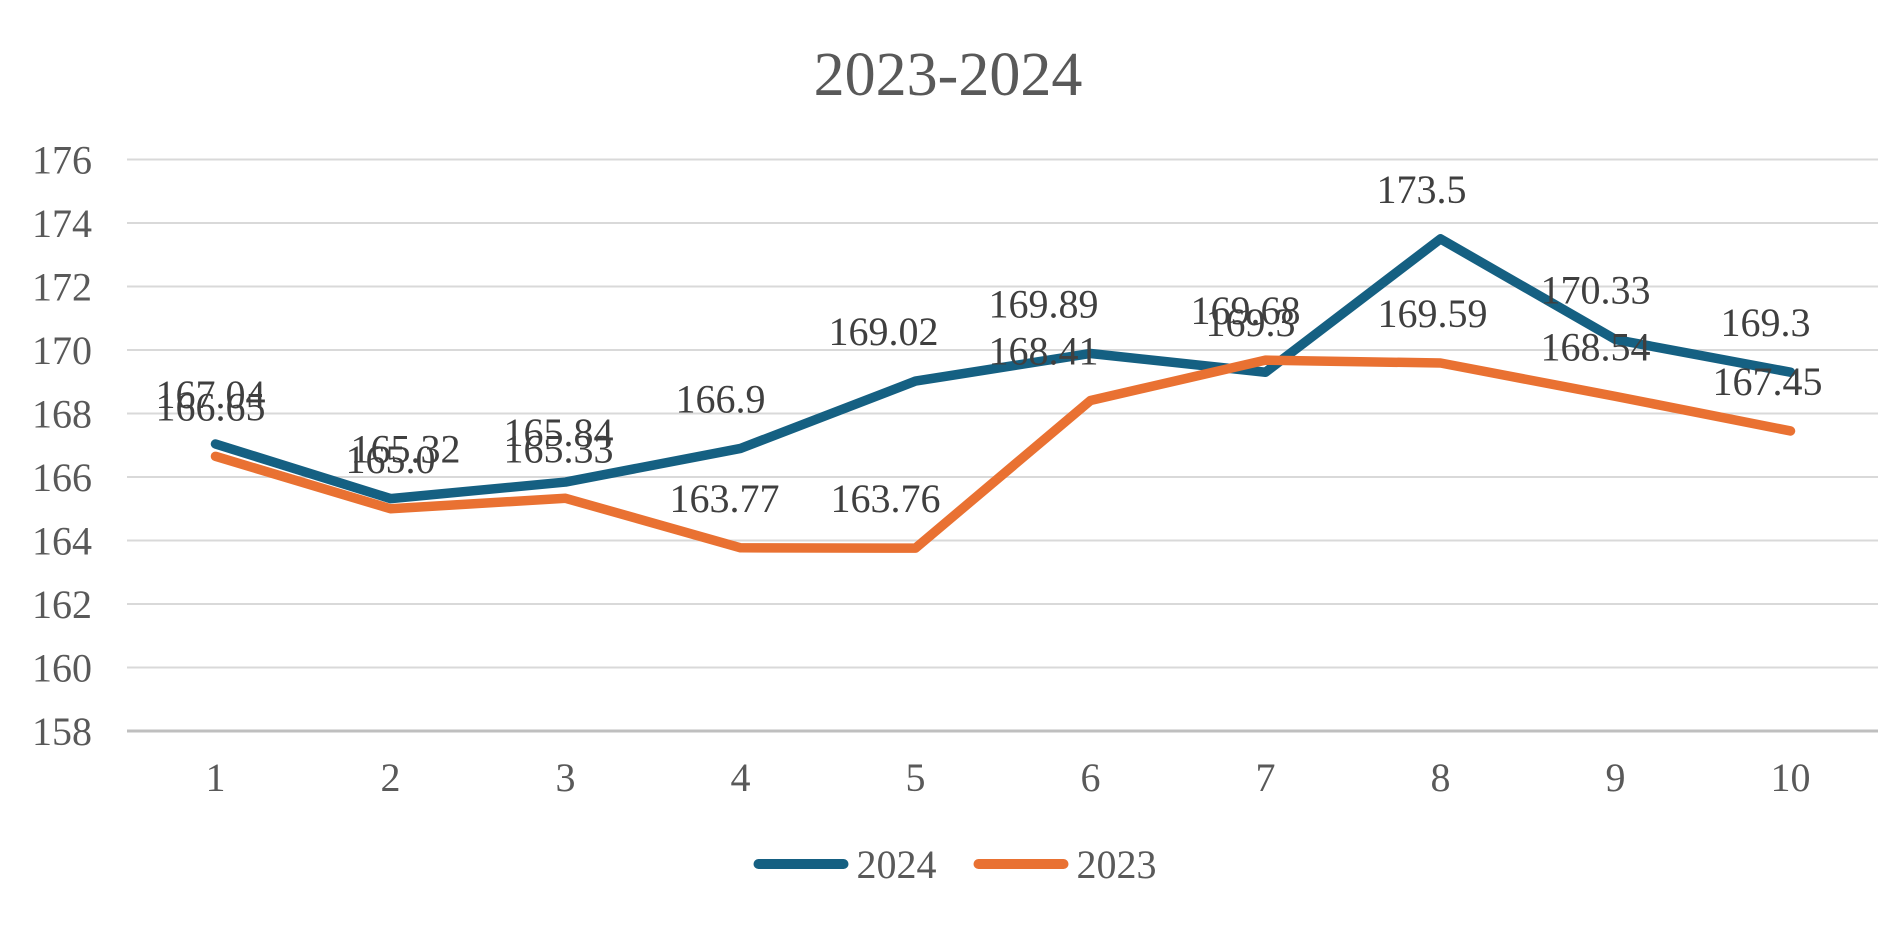 Image resolution: width=1903 pixels, height=930 pixels. What do you see at coordinates (1021, 864) in the screenshot?
I see `legend-swatch-2023` at bounding box center [1021, 864].